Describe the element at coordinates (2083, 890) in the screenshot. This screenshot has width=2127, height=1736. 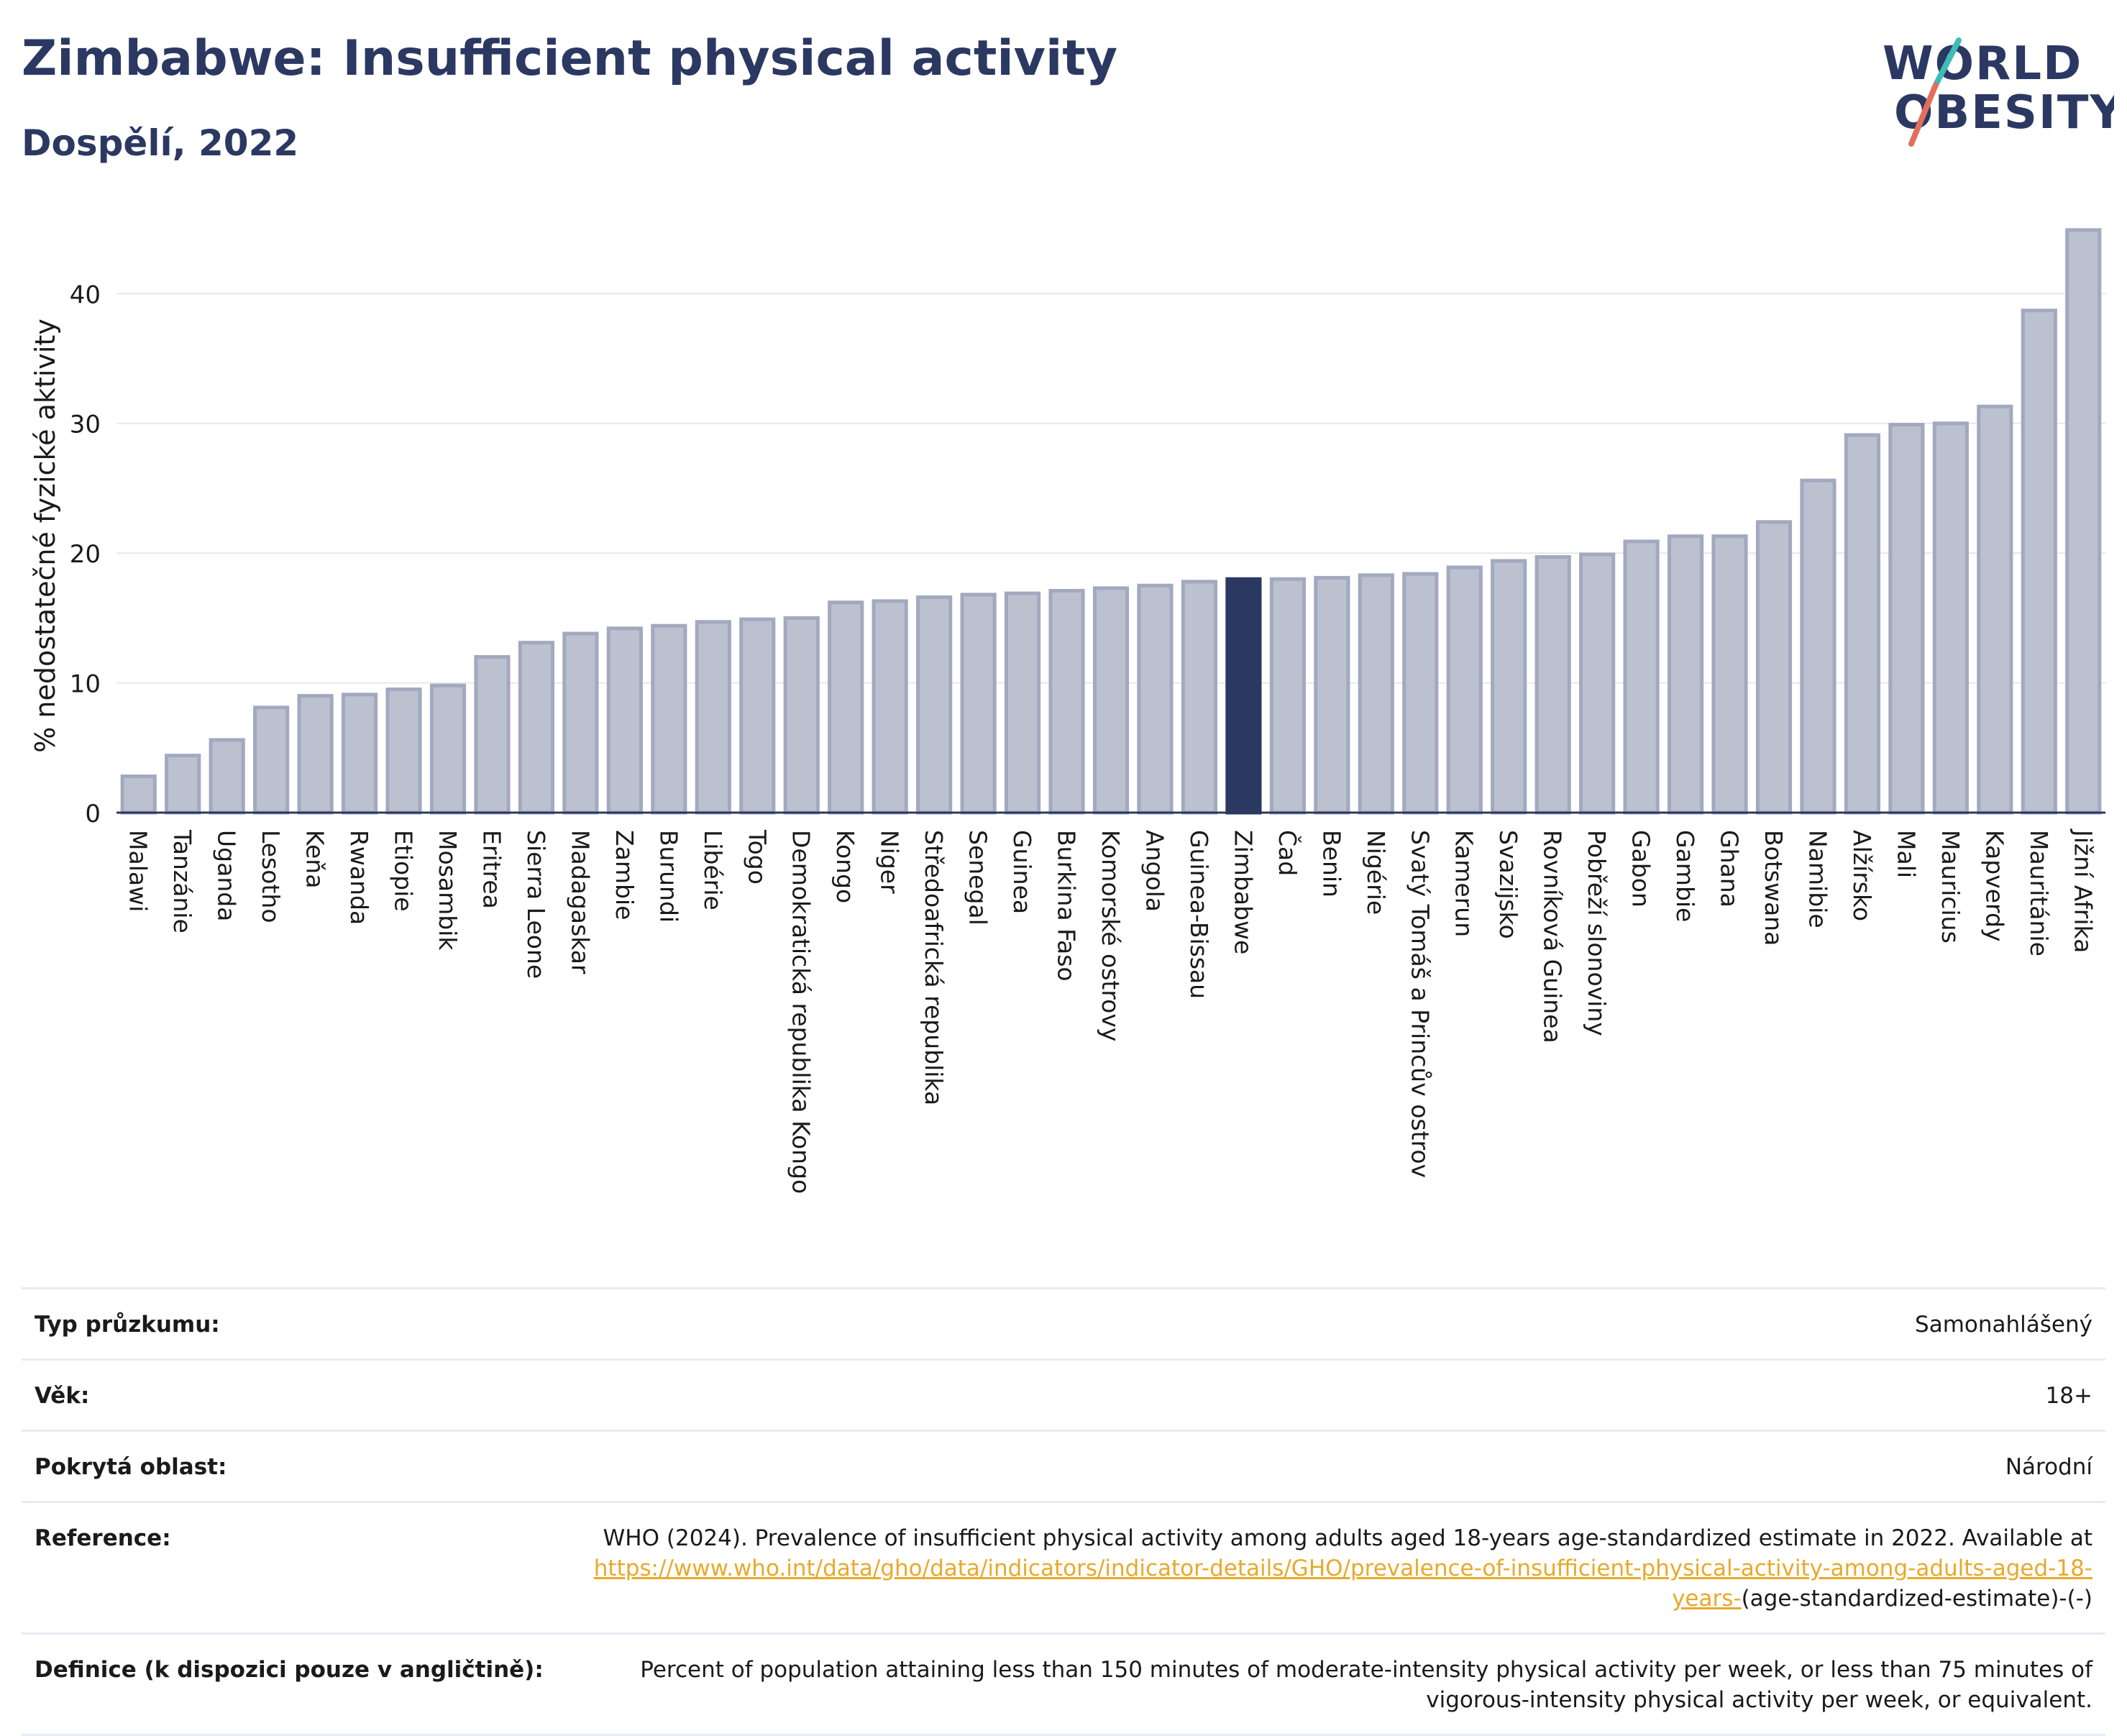
I see `x-tick-label: Jižní Afrika` at that location.